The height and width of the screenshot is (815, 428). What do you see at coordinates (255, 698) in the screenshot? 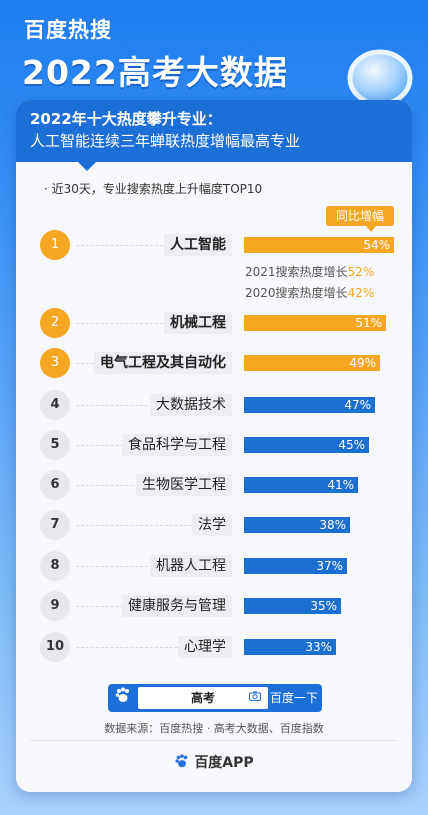
I see `camera-icon` at bounding box center [255, 698].